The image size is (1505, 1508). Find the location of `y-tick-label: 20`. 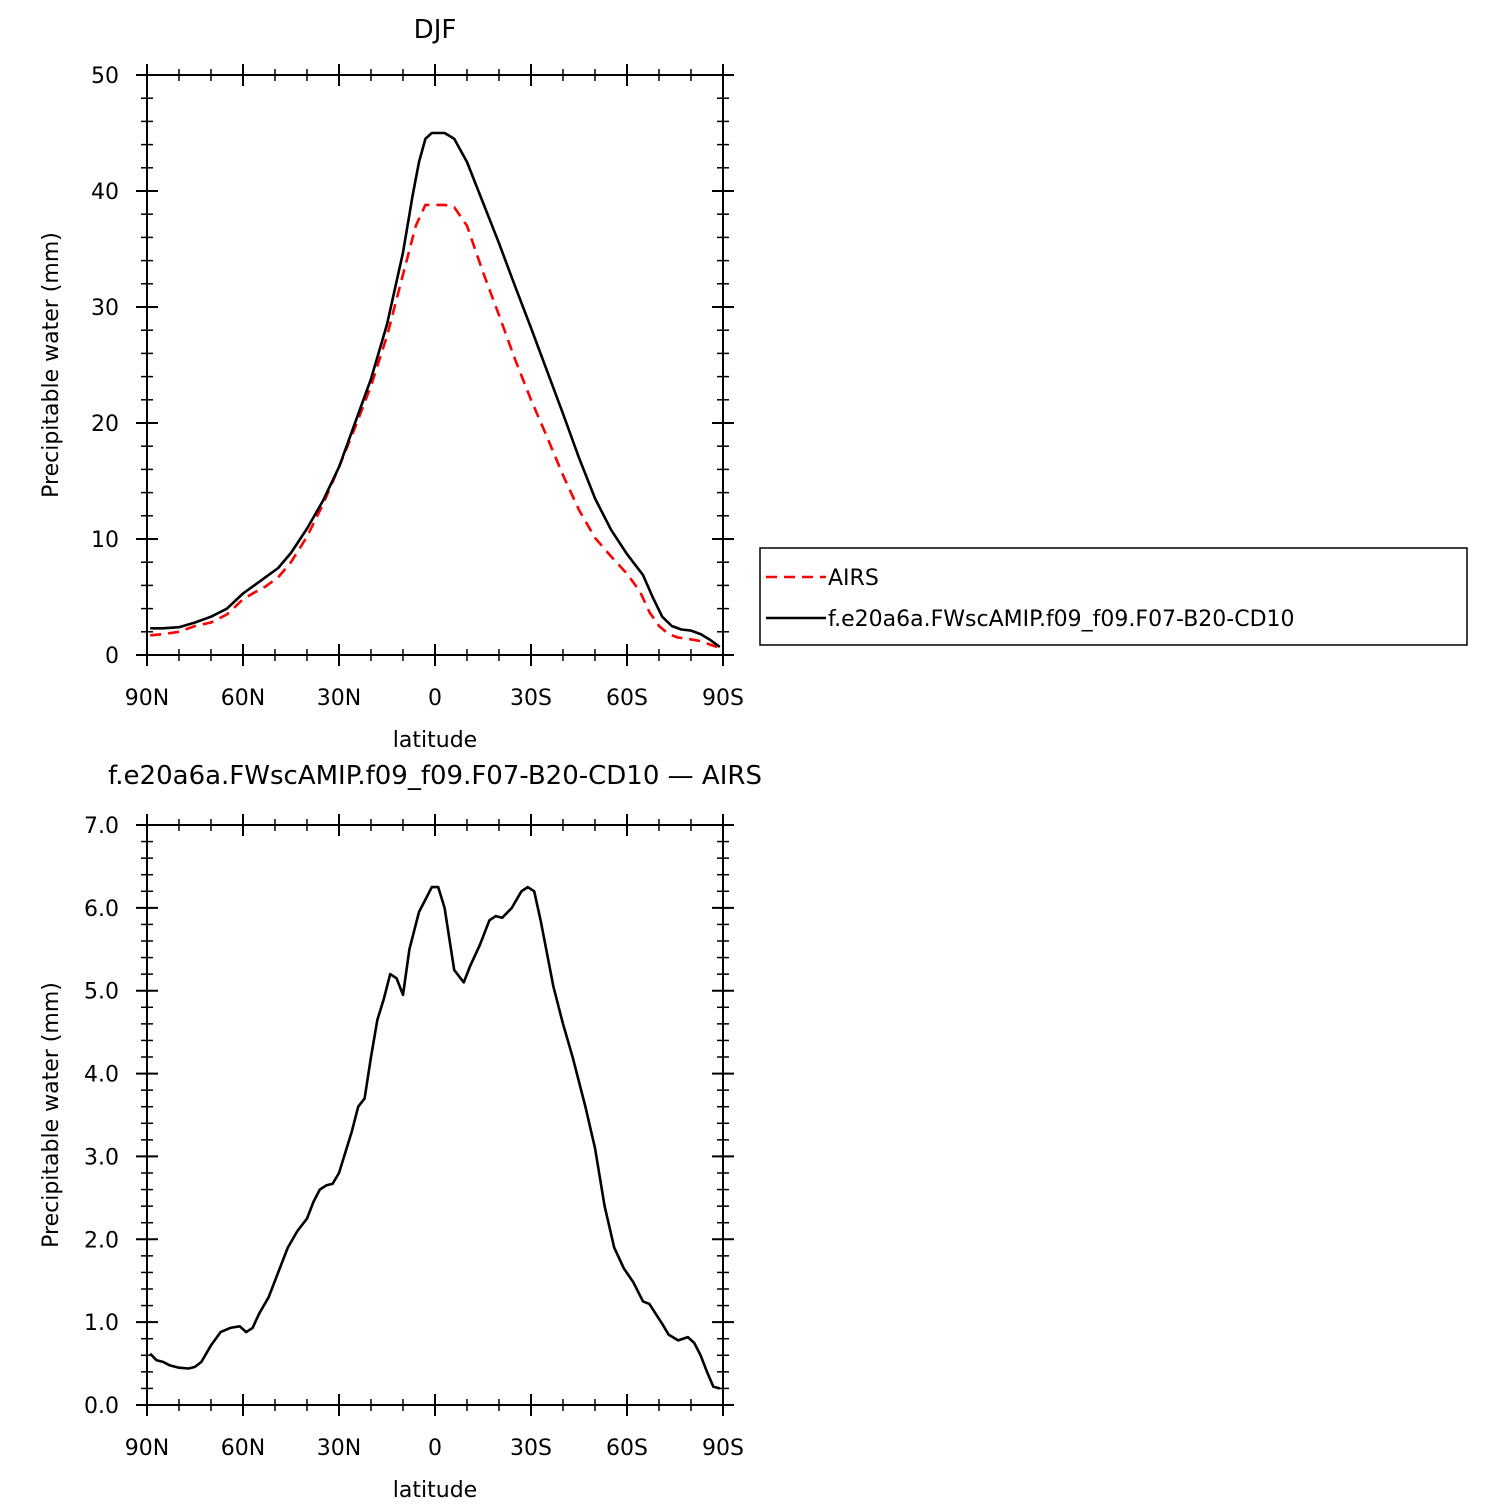

y-tick-label: 20 is located at coordinates (105, 424).